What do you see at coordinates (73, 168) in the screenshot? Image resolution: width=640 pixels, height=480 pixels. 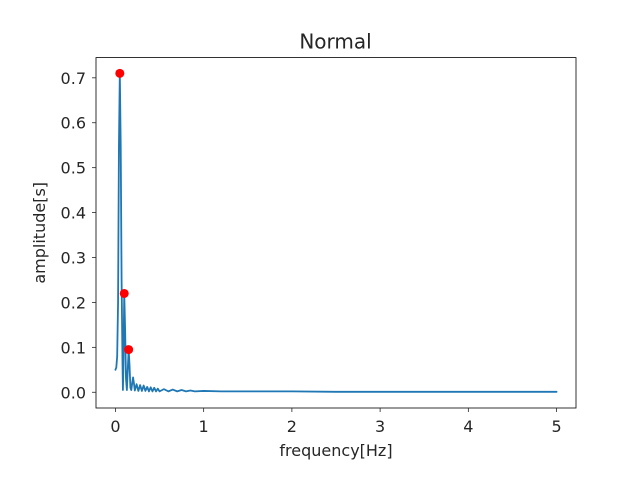 I see `y-tick-label: 0.5` at bounding box center [73, 168].